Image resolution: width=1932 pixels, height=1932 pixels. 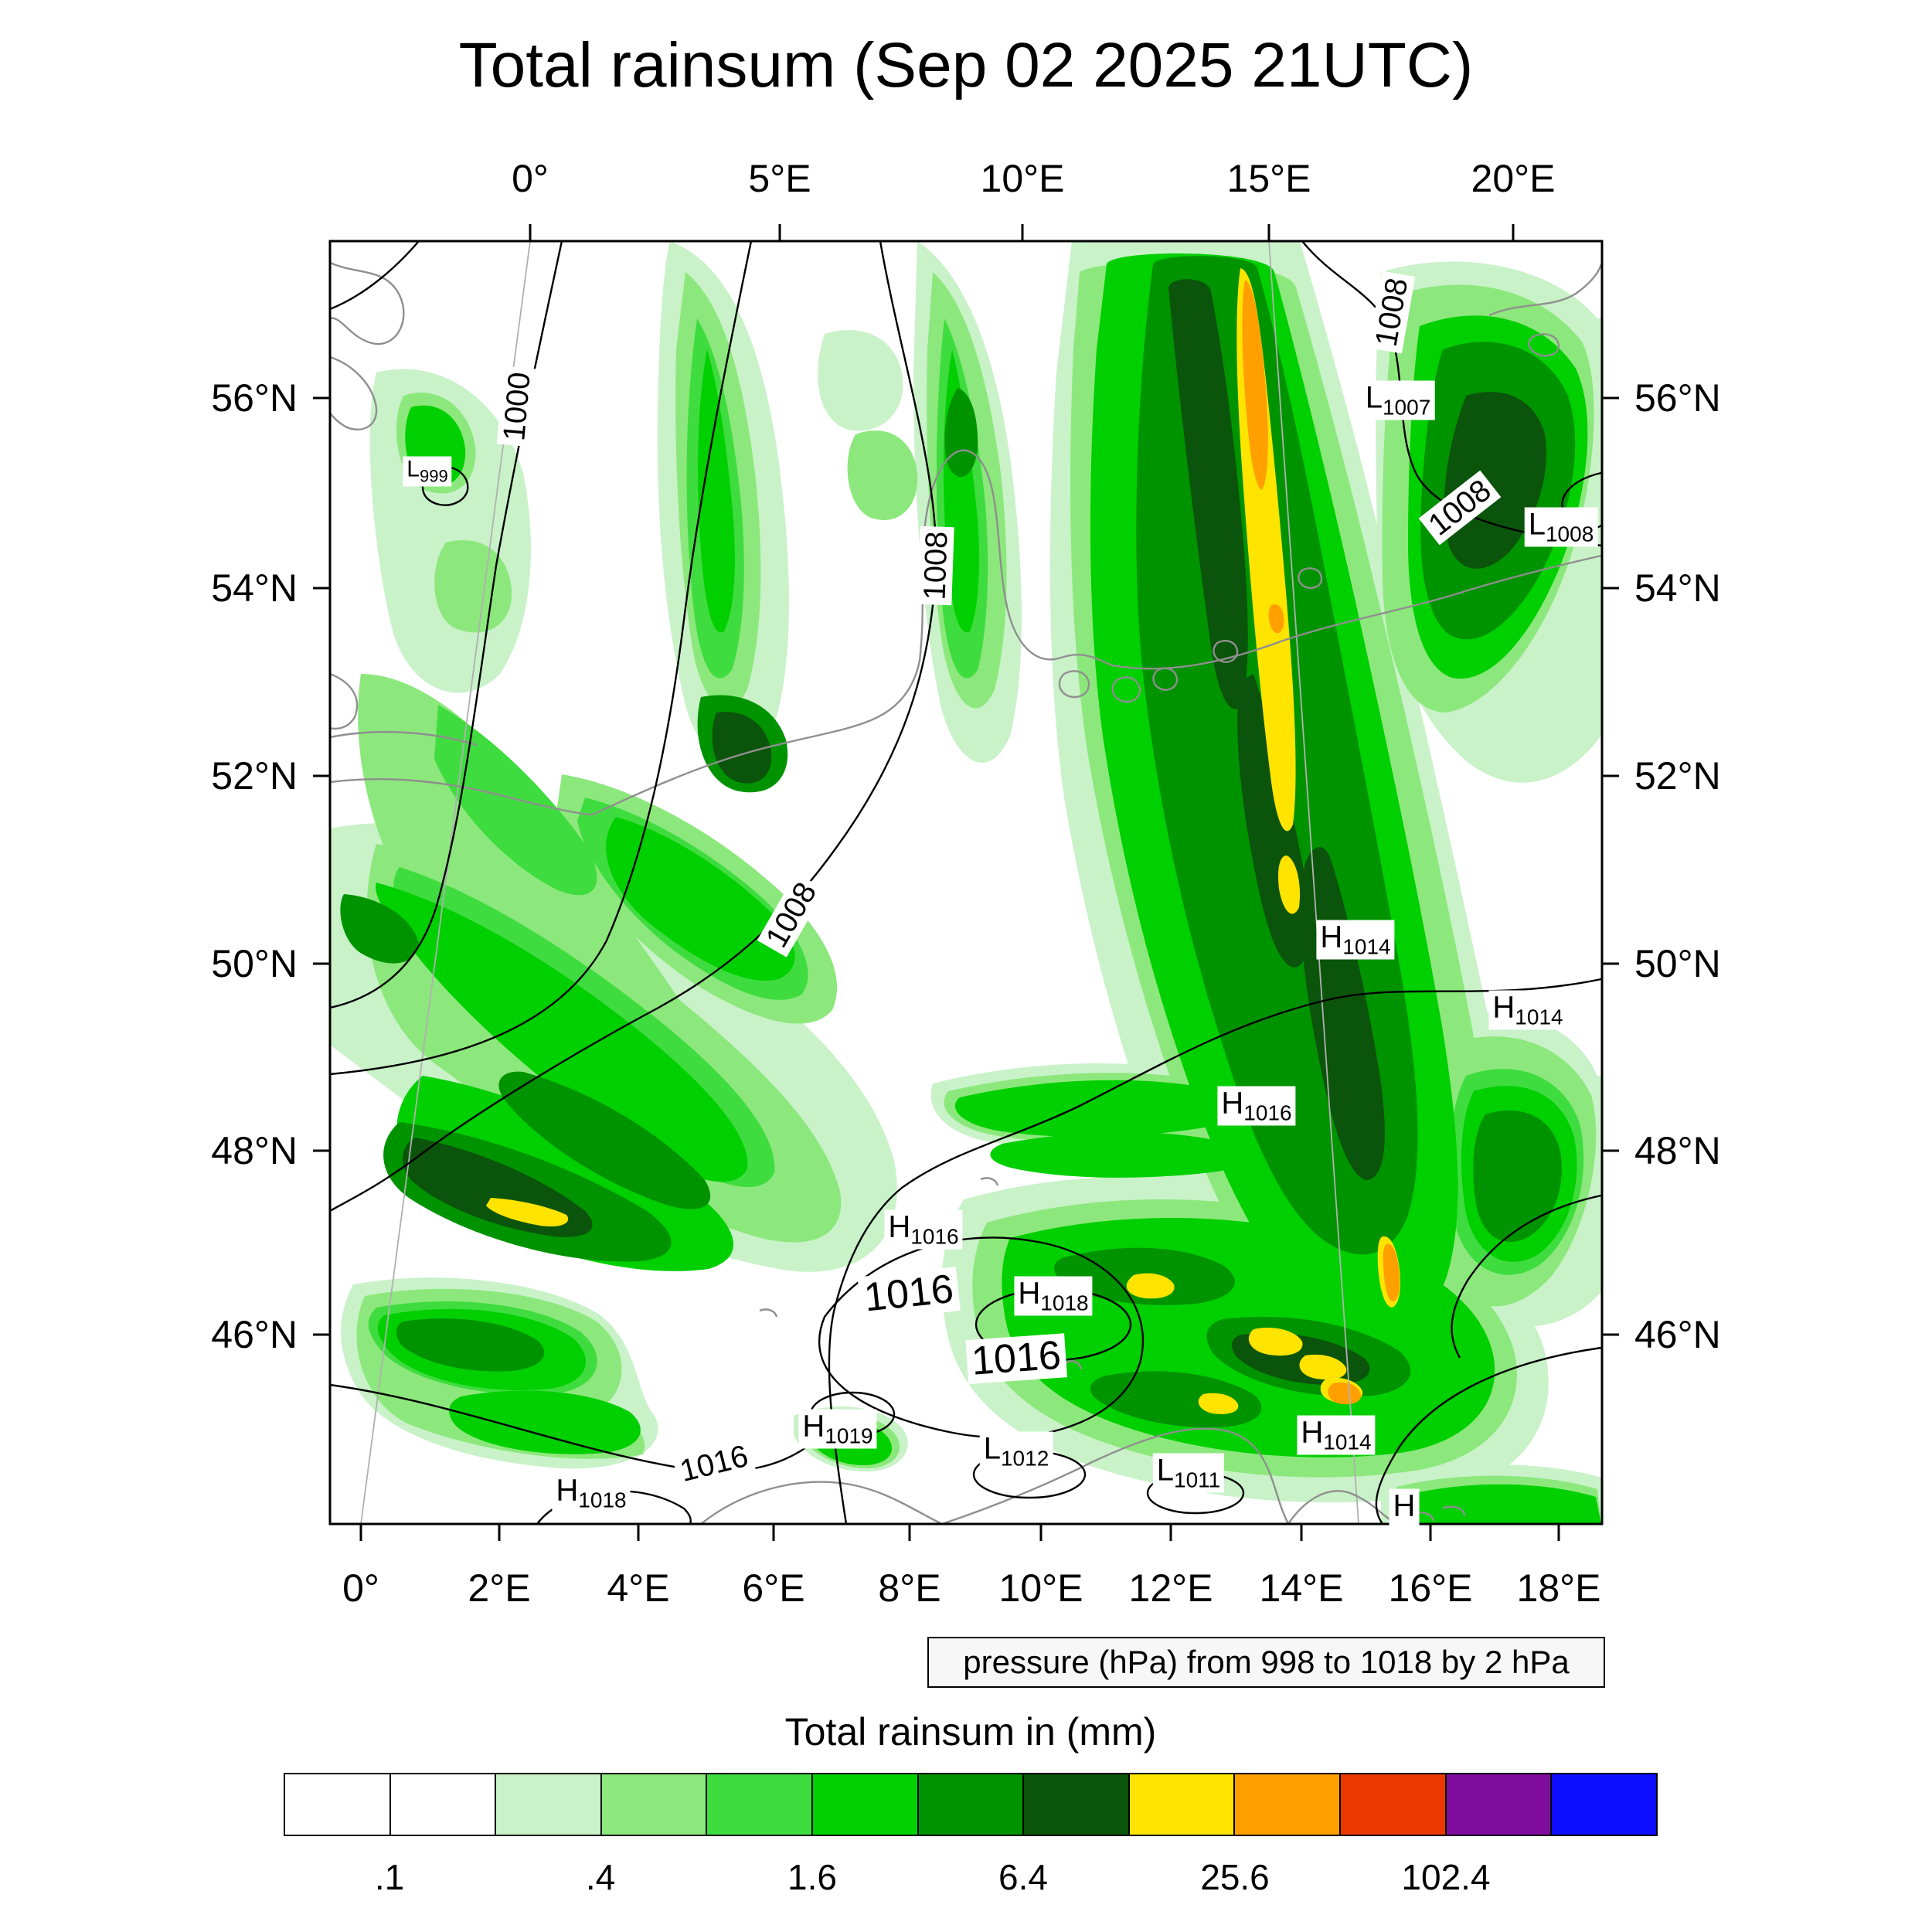 I want to click on axis-label-right-2: 52°N, so click(x=1678, y=776).